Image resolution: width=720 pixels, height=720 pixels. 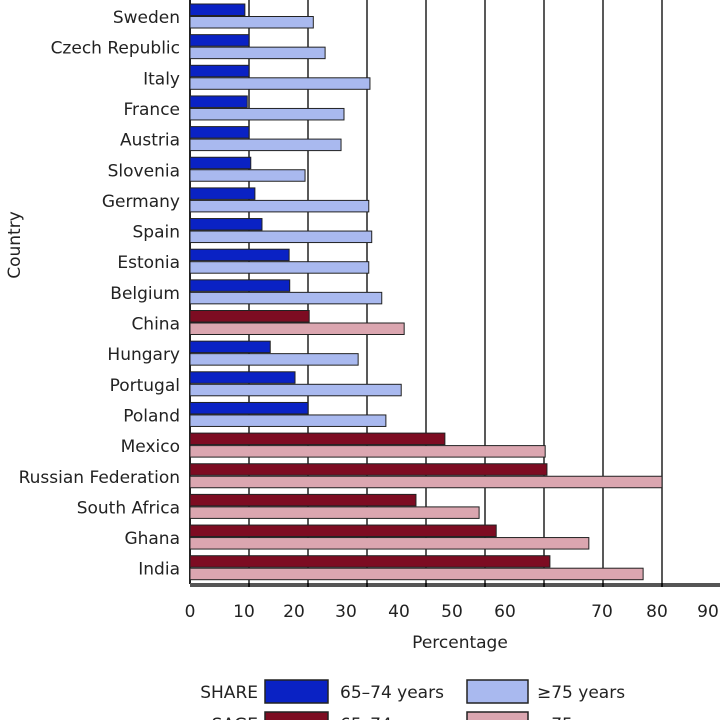 I want to click on bar-65-74-austria, so click(x=219, y=132).